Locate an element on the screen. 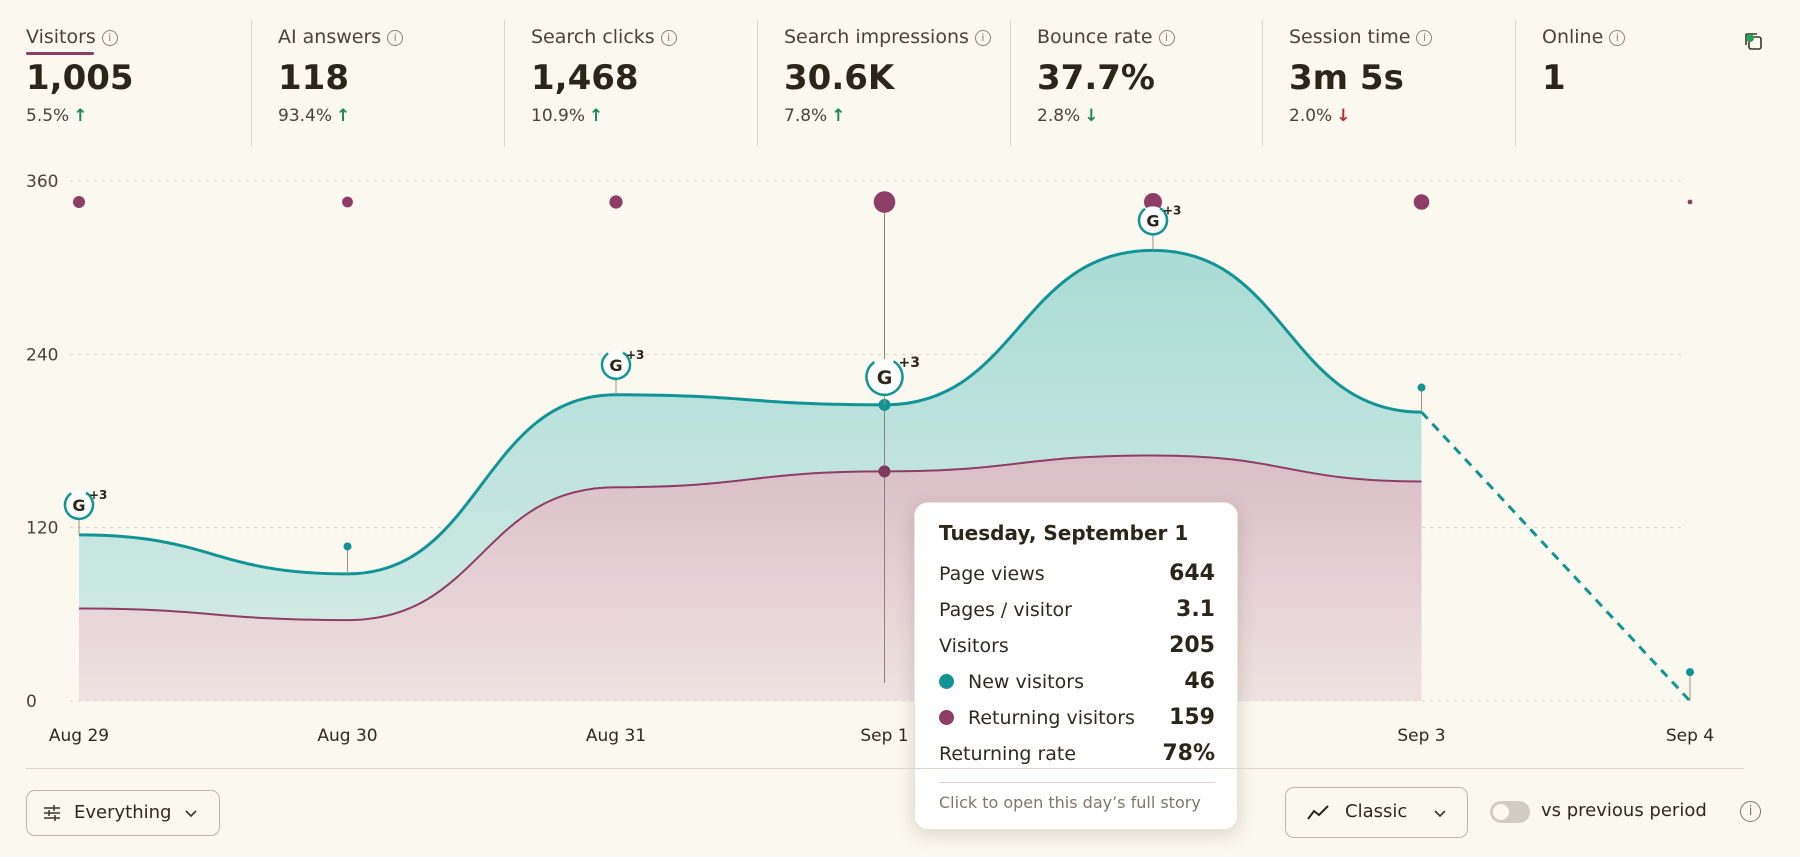 This screenshot has height=857, width=1800. metric-value: 118 is located at coordinates (313, 78).